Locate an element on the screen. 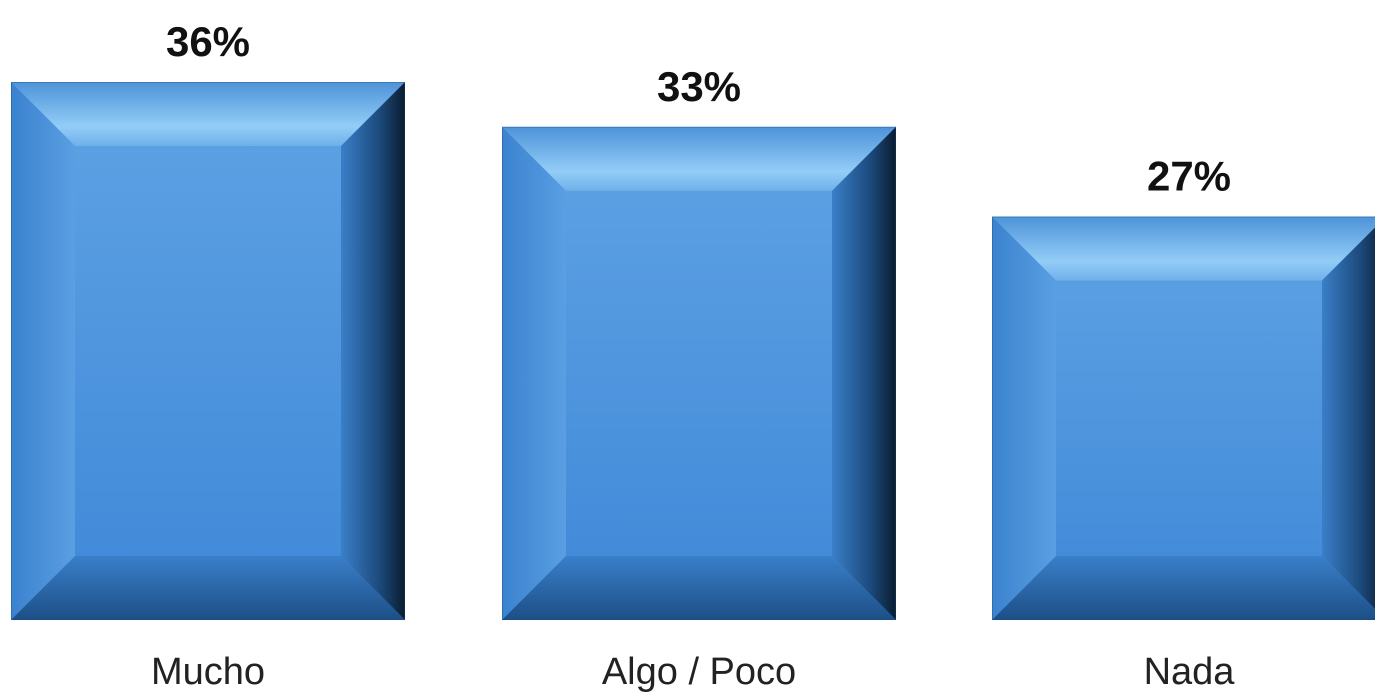 The height and width of the screenshot is (694, 1375). data-label: 33% is located at coordinates (699, 86).